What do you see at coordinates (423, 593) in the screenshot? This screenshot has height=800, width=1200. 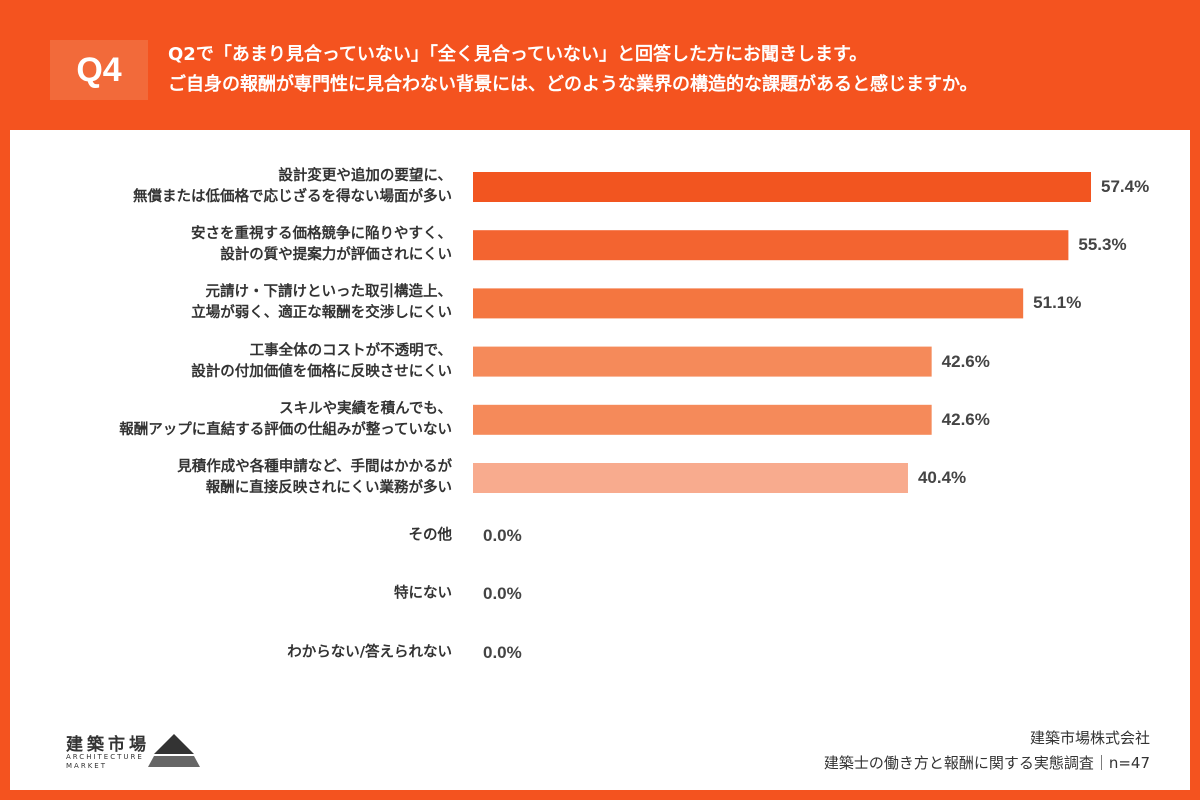 I see `category-label: 特にない` at bounding box center [423, 593].